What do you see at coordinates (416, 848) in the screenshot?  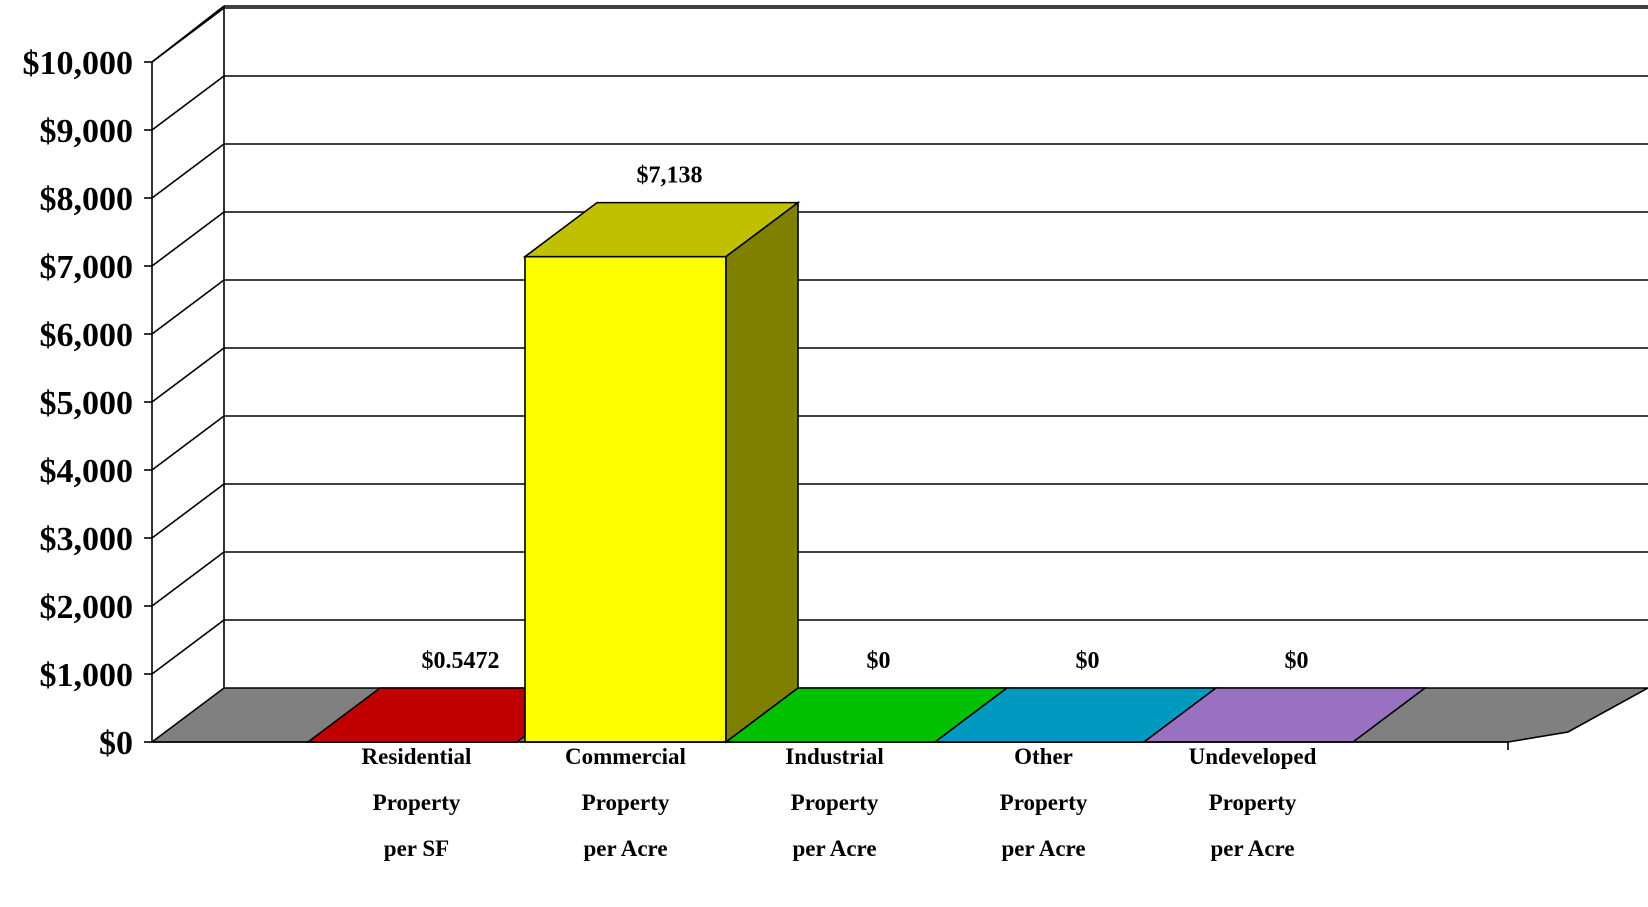 I see `category-label: per SF` at bounding box center [416, 848].